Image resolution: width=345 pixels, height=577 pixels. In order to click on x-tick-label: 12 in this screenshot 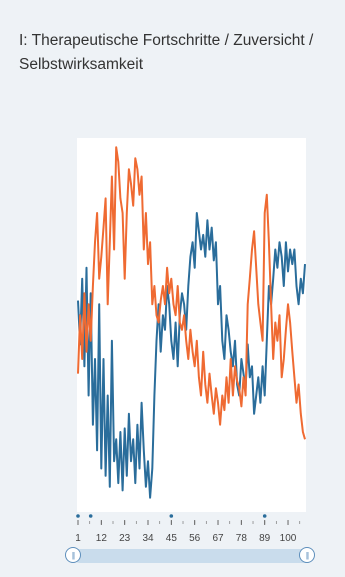, I will do `click(102, 538)`.